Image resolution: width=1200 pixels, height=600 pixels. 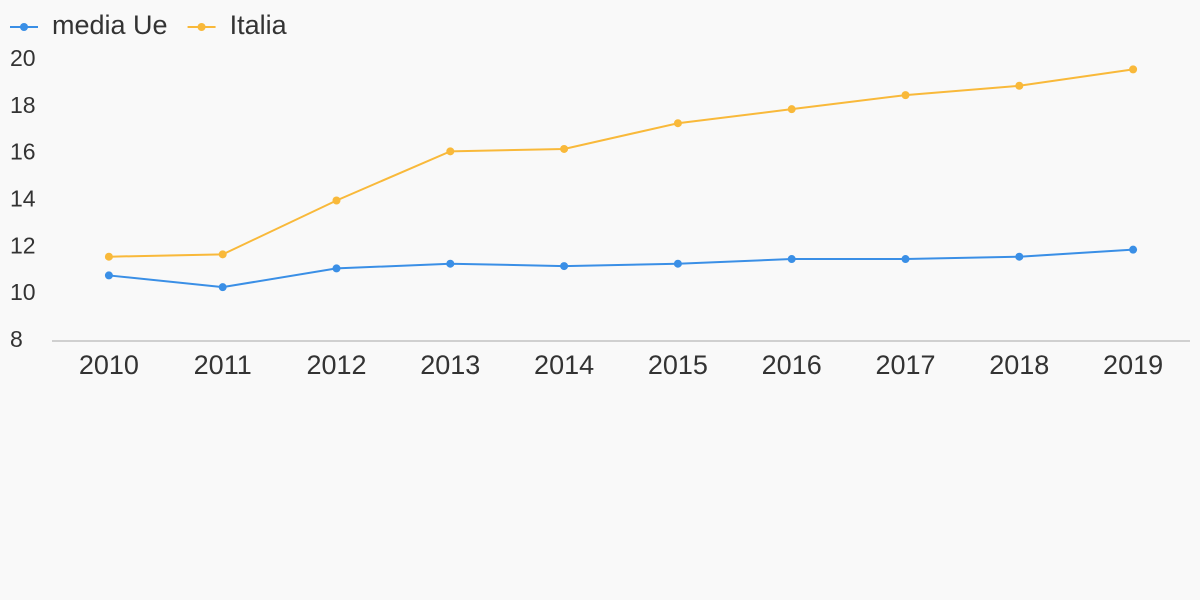 I want to click on x-tick-label: 2012, so click(x=336, y=365).